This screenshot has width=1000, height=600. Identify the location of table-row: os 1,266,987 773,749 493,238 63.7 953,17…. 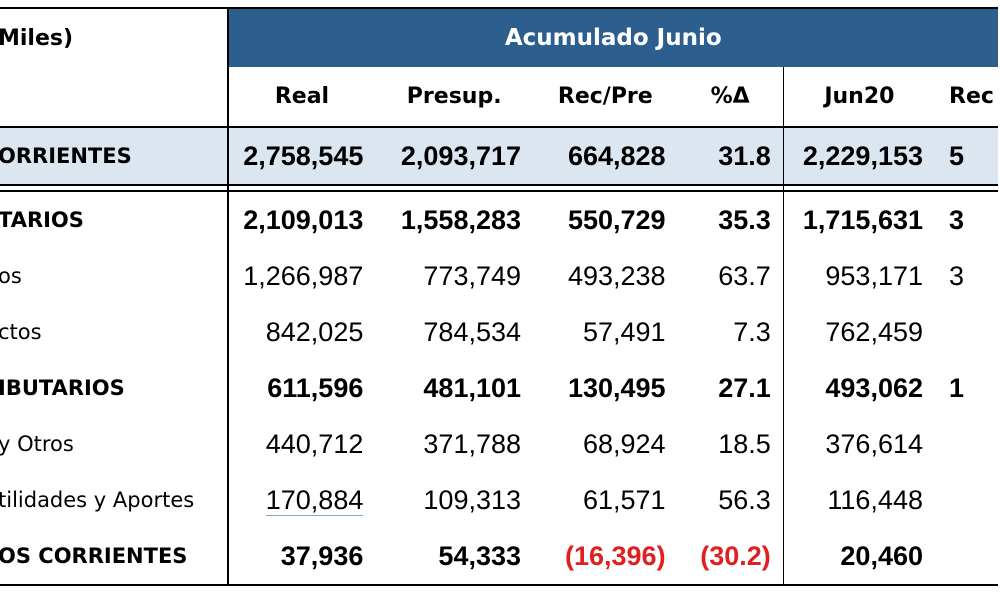
(499, 276).